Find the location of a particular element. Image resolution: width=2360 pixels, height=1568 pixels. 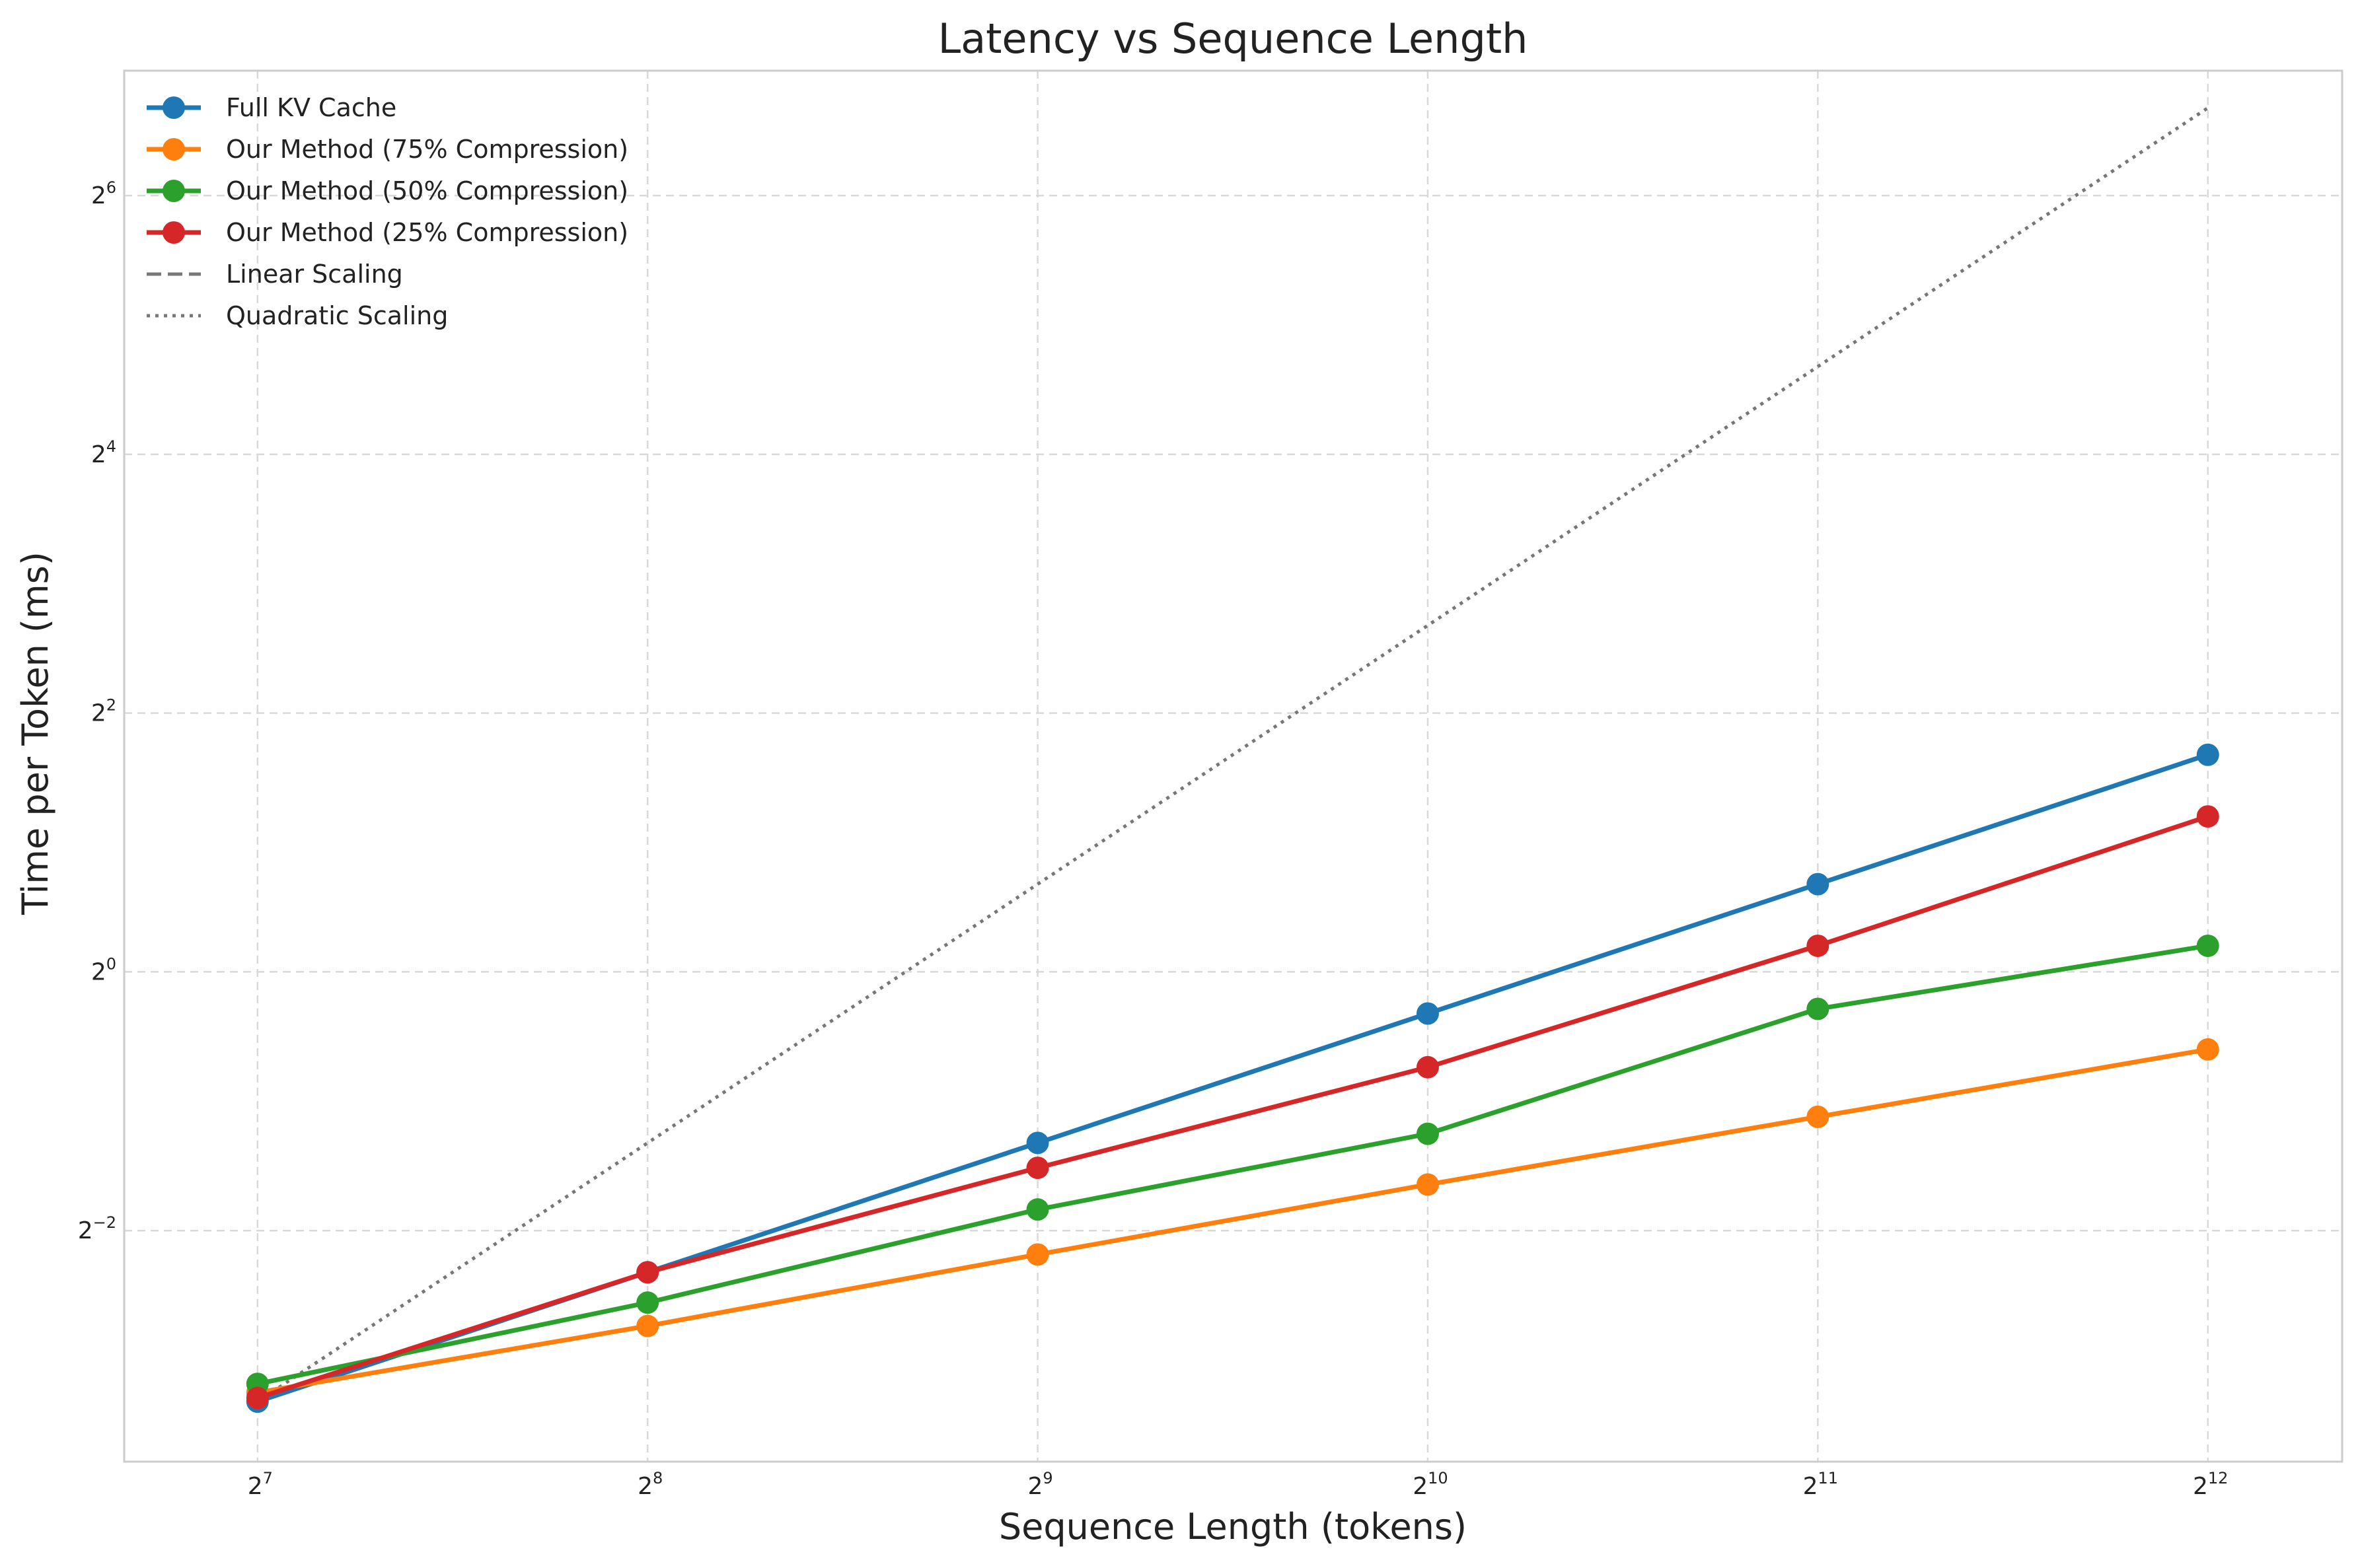

x-tick-label: 29 is located at coordinates (1039, 1484).